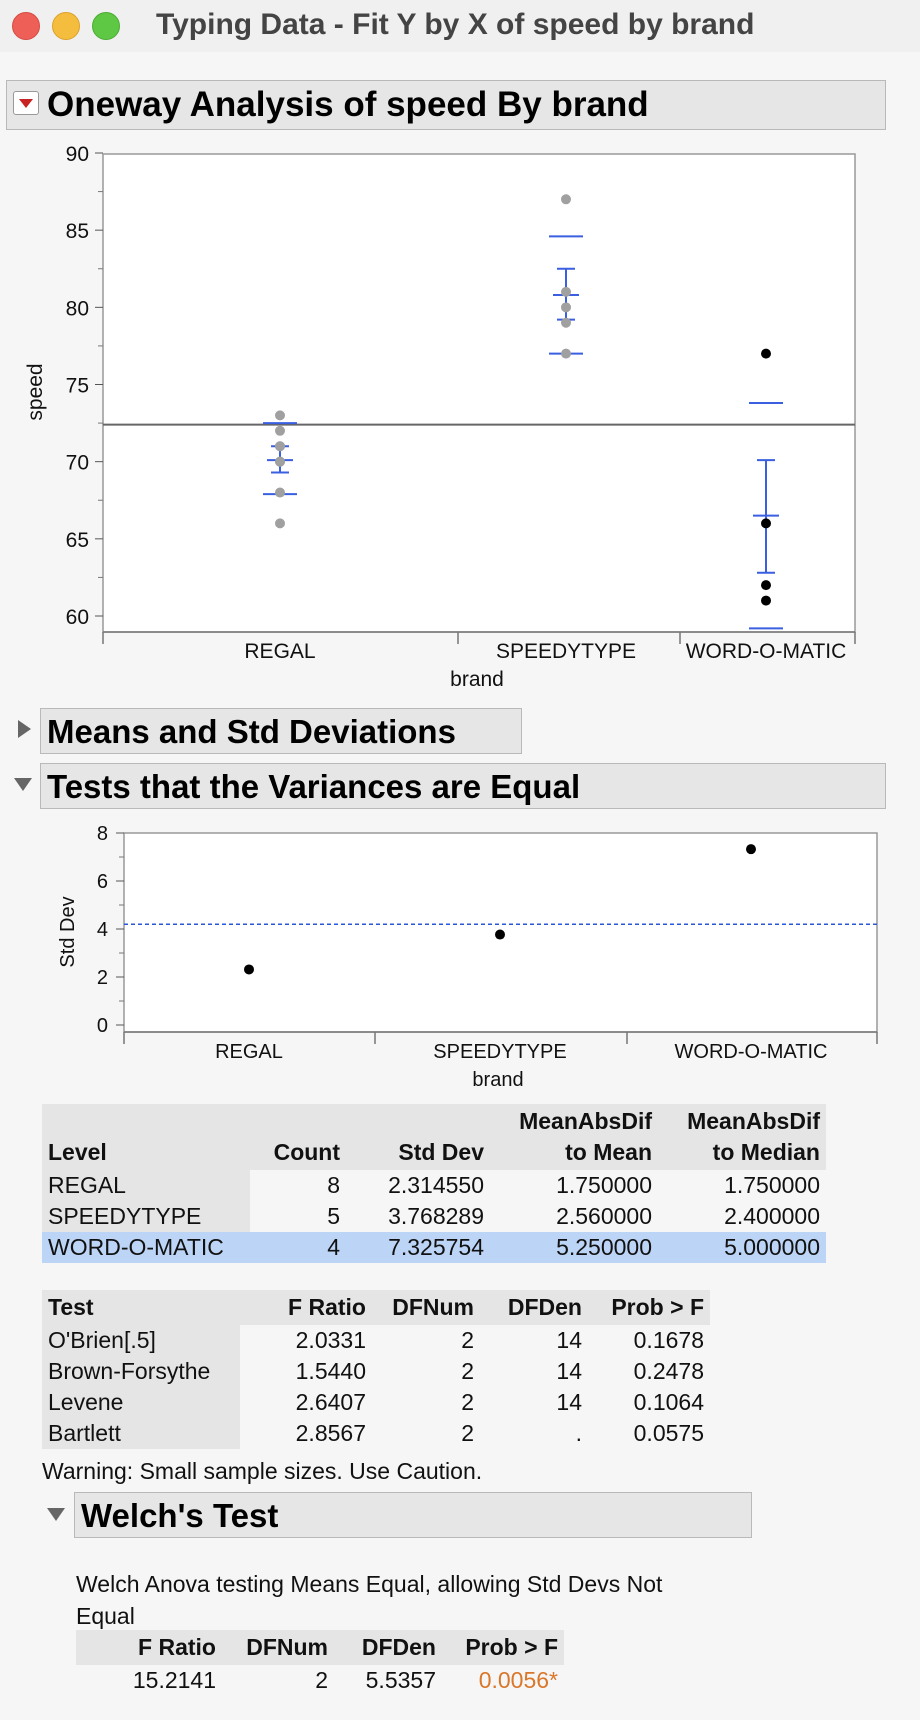  Describe the element at coordinates (68, 931) in the screenshot. I see `y-axis-label: Std Dev` at that location.